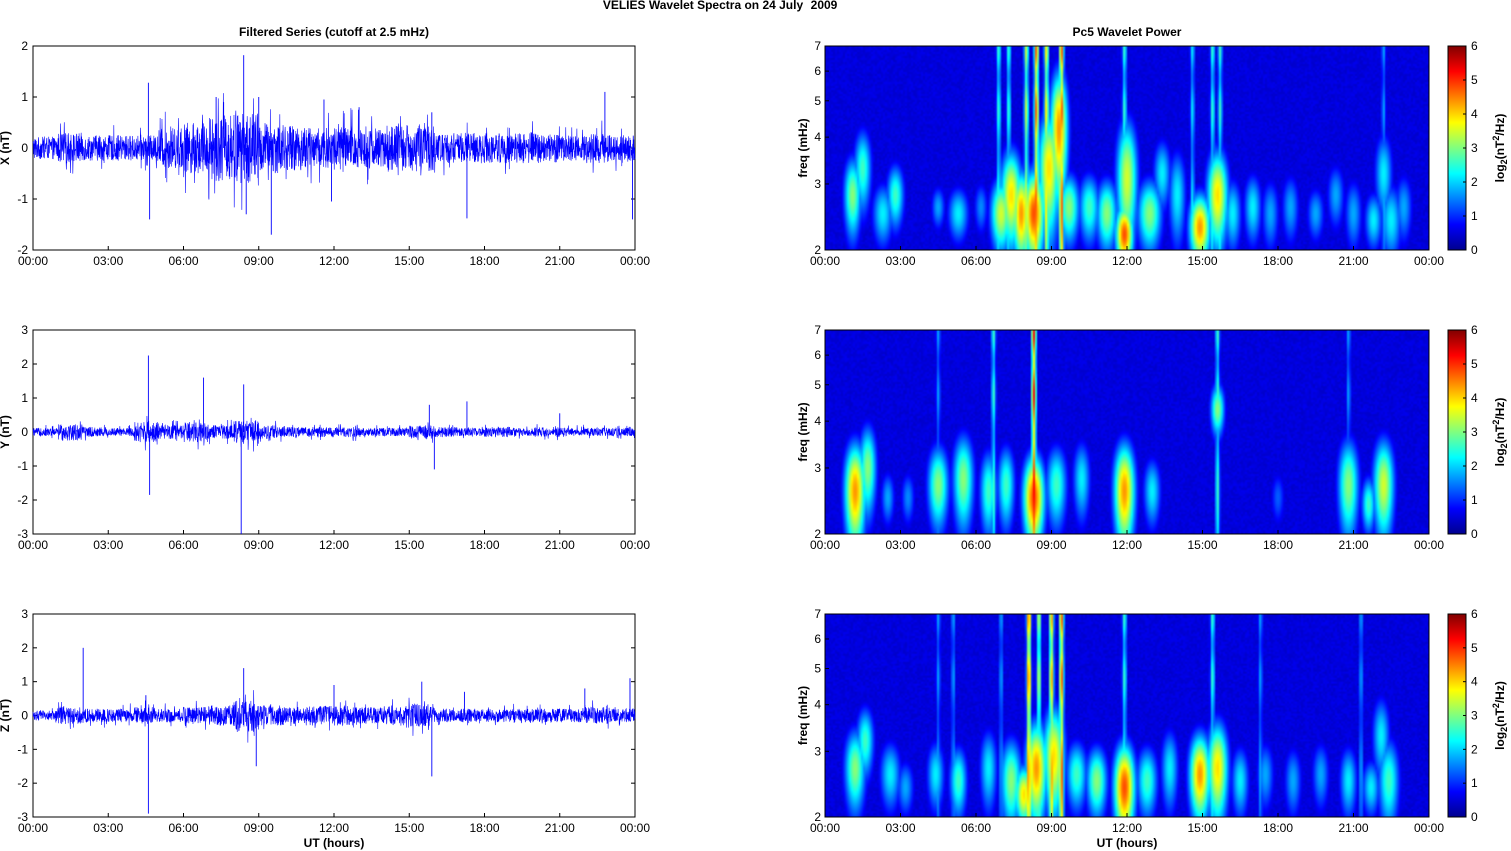  I want to click on y-tick-label: -3, so click(22, 817).